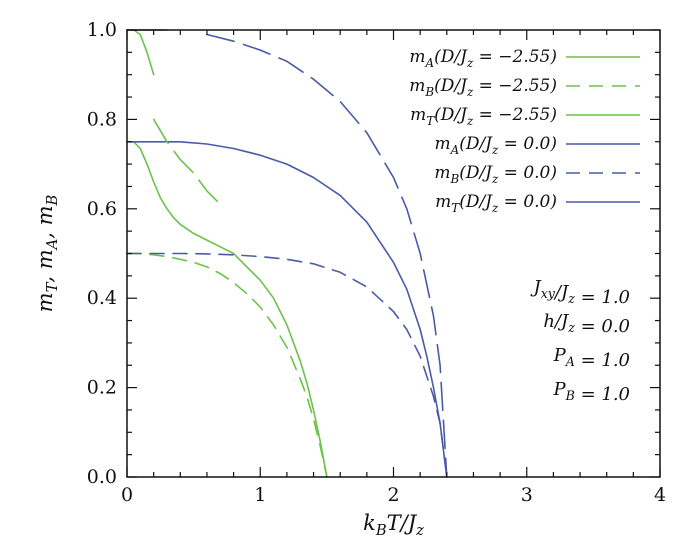 This screenshot has width=700, height=549. What do you see at coordinates (660, 495) in the screenshot?
I see `x-tick-label: 4` at bounding box center [660, 495].